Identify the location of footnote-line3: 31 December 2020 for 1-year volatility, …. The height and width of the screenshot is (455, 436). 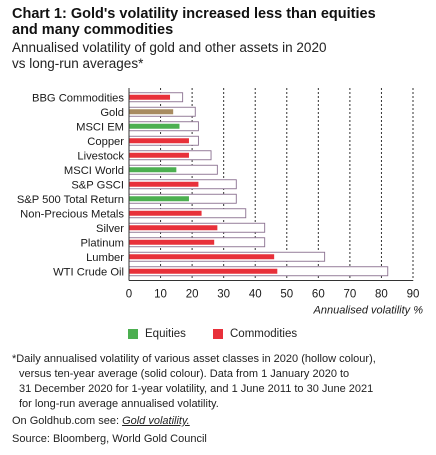
(196, 389).